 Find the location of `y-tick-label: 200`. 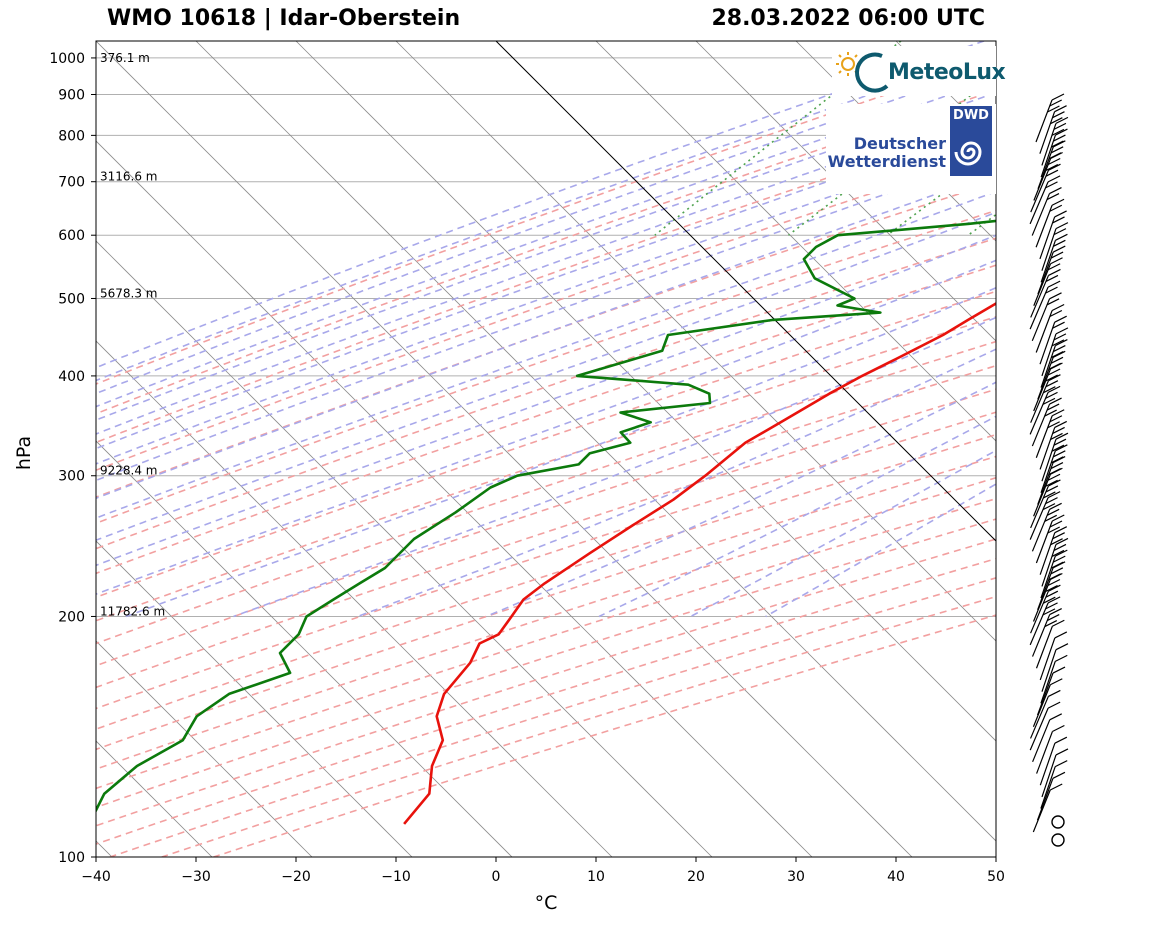

y-tick-label: 200 is located at coordinates (71, 617).